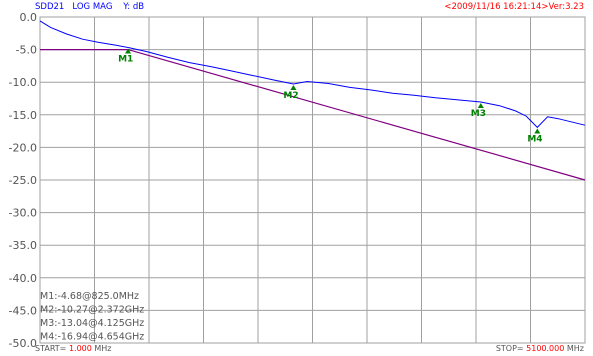  I want to click on y-tick-label: -5.0, so click(26, 50).